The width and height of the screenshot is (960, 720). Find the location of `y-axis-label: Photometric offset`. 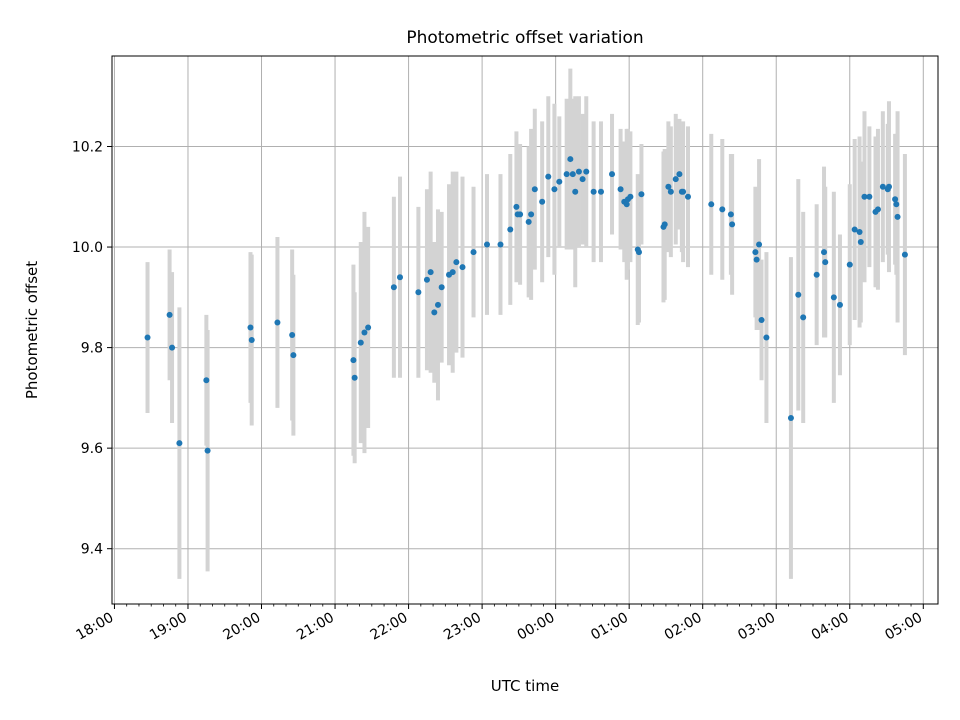

y-axis-label: Photometric offset is located at coordinates (32, 330).